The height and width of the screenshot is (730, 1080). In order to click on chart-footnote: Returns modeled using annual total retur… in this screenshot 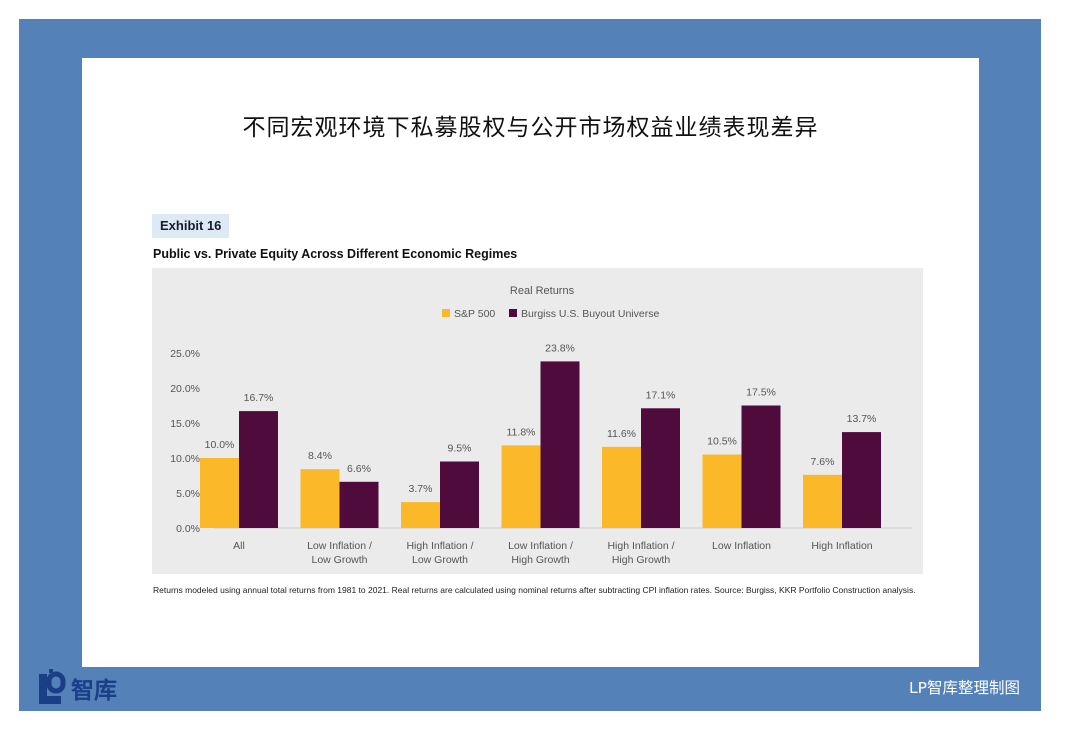, I will do `click(534, 590)`.